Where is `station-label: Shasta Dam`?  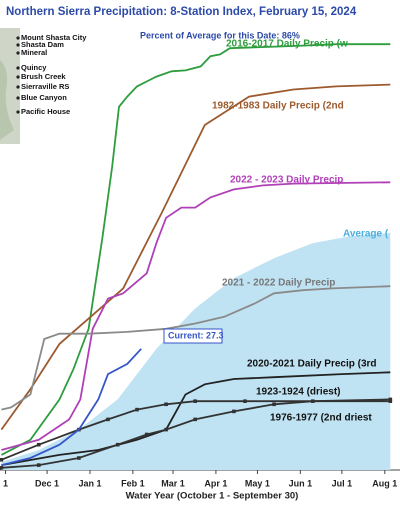 station-label: Shasta Dam is located at coordinates (42, 44).